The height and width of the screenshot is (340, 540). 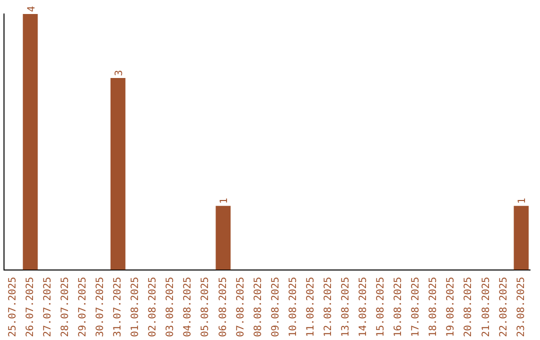 I want to click on x-tick-label: 26.07.2025, so click(x=30, y=307).